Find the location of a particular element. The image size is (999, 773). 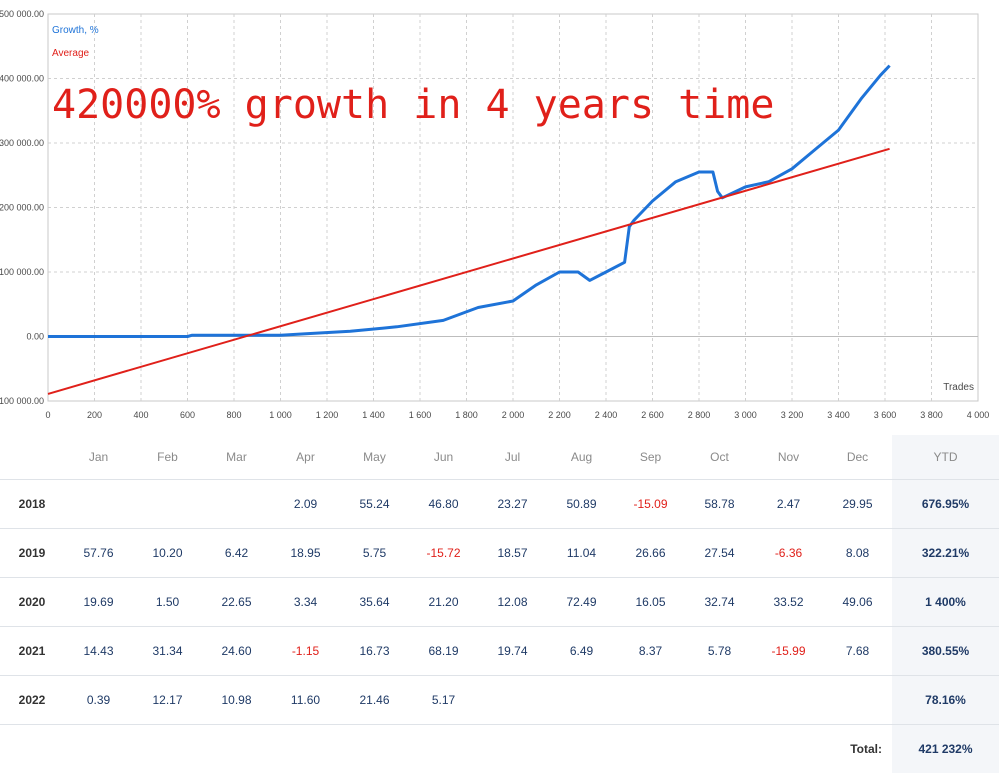

x-tick-label: 1 000 is located at coordinates (280, 415).